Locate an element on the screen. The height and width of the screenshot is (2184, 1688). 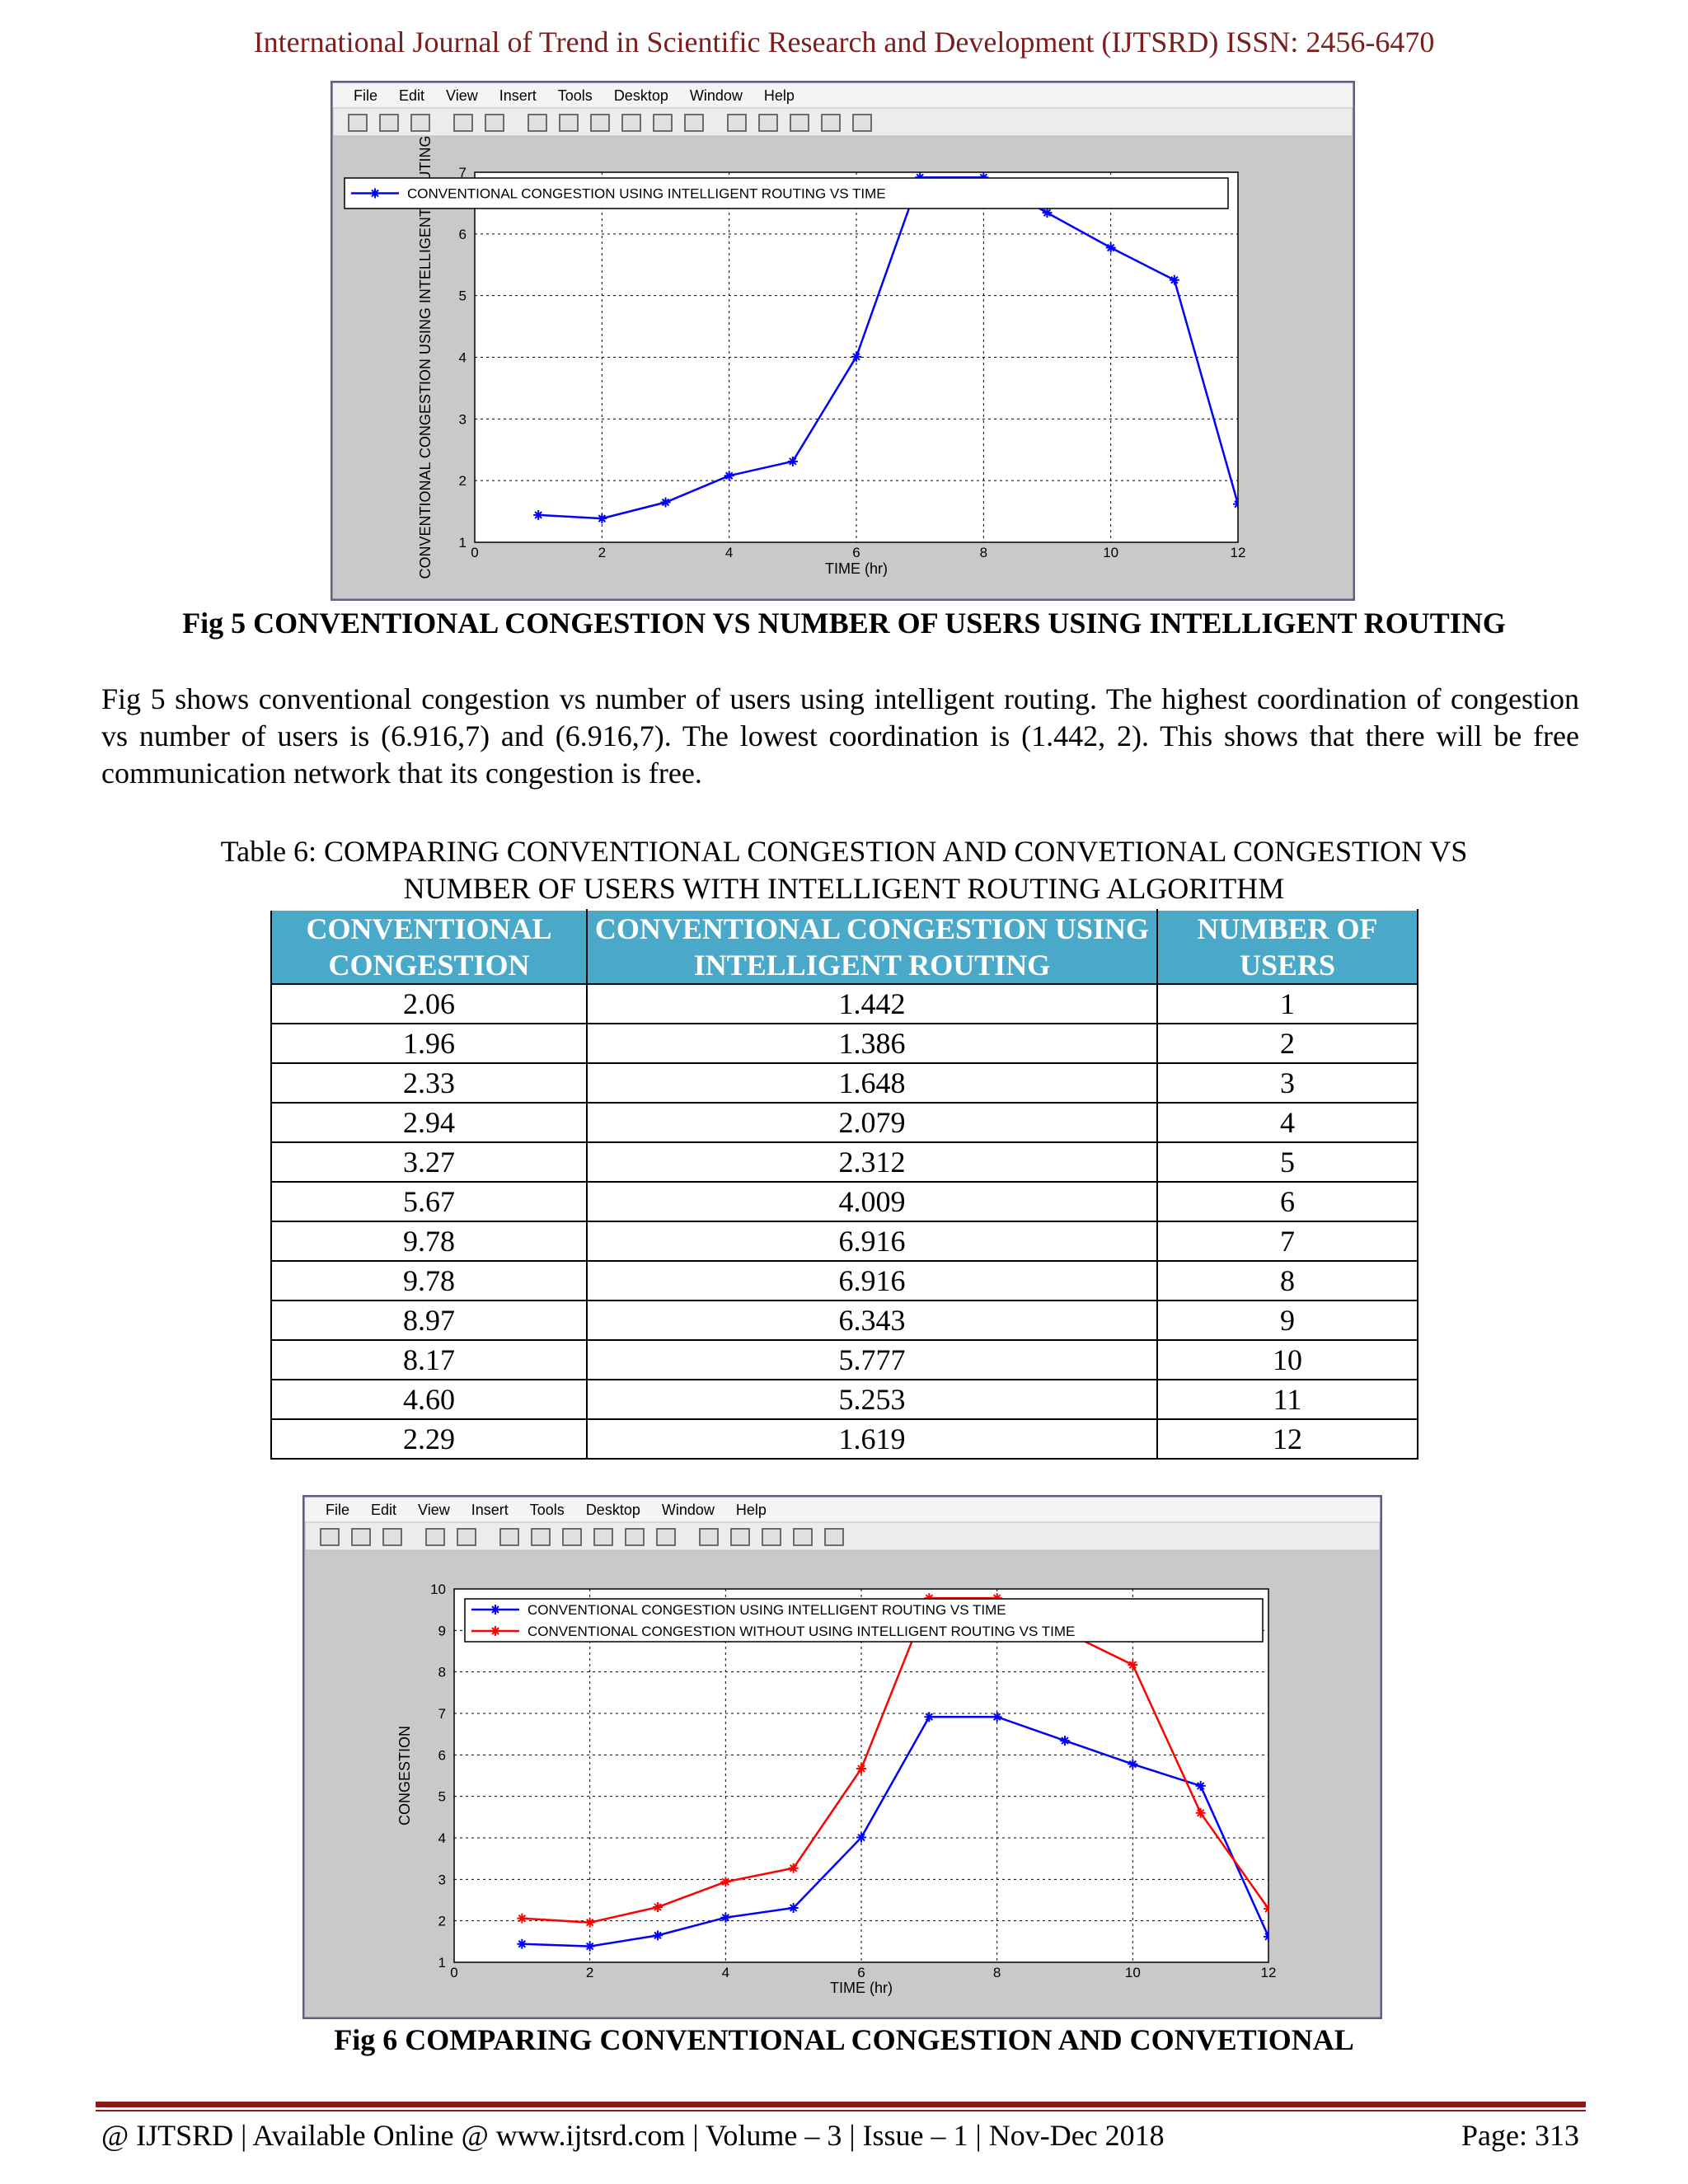
table-row: 3.27 2.312 5 is located at coordinates (844, 1162).